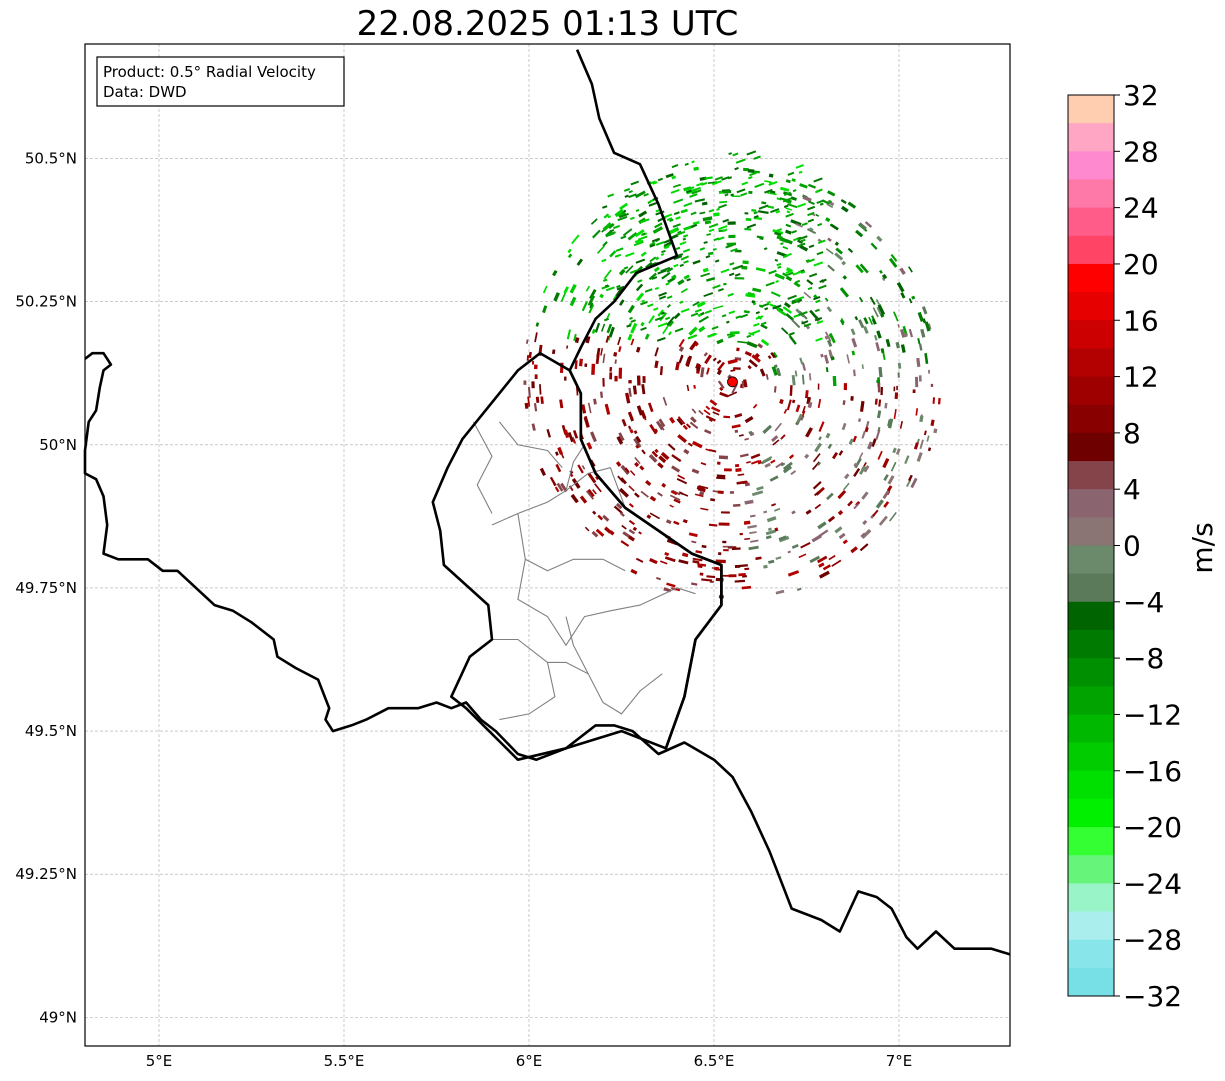  Describe the element at coordinates (58, 1017) in the screenshot. I see `y-tick-label: 49°N` at that location.